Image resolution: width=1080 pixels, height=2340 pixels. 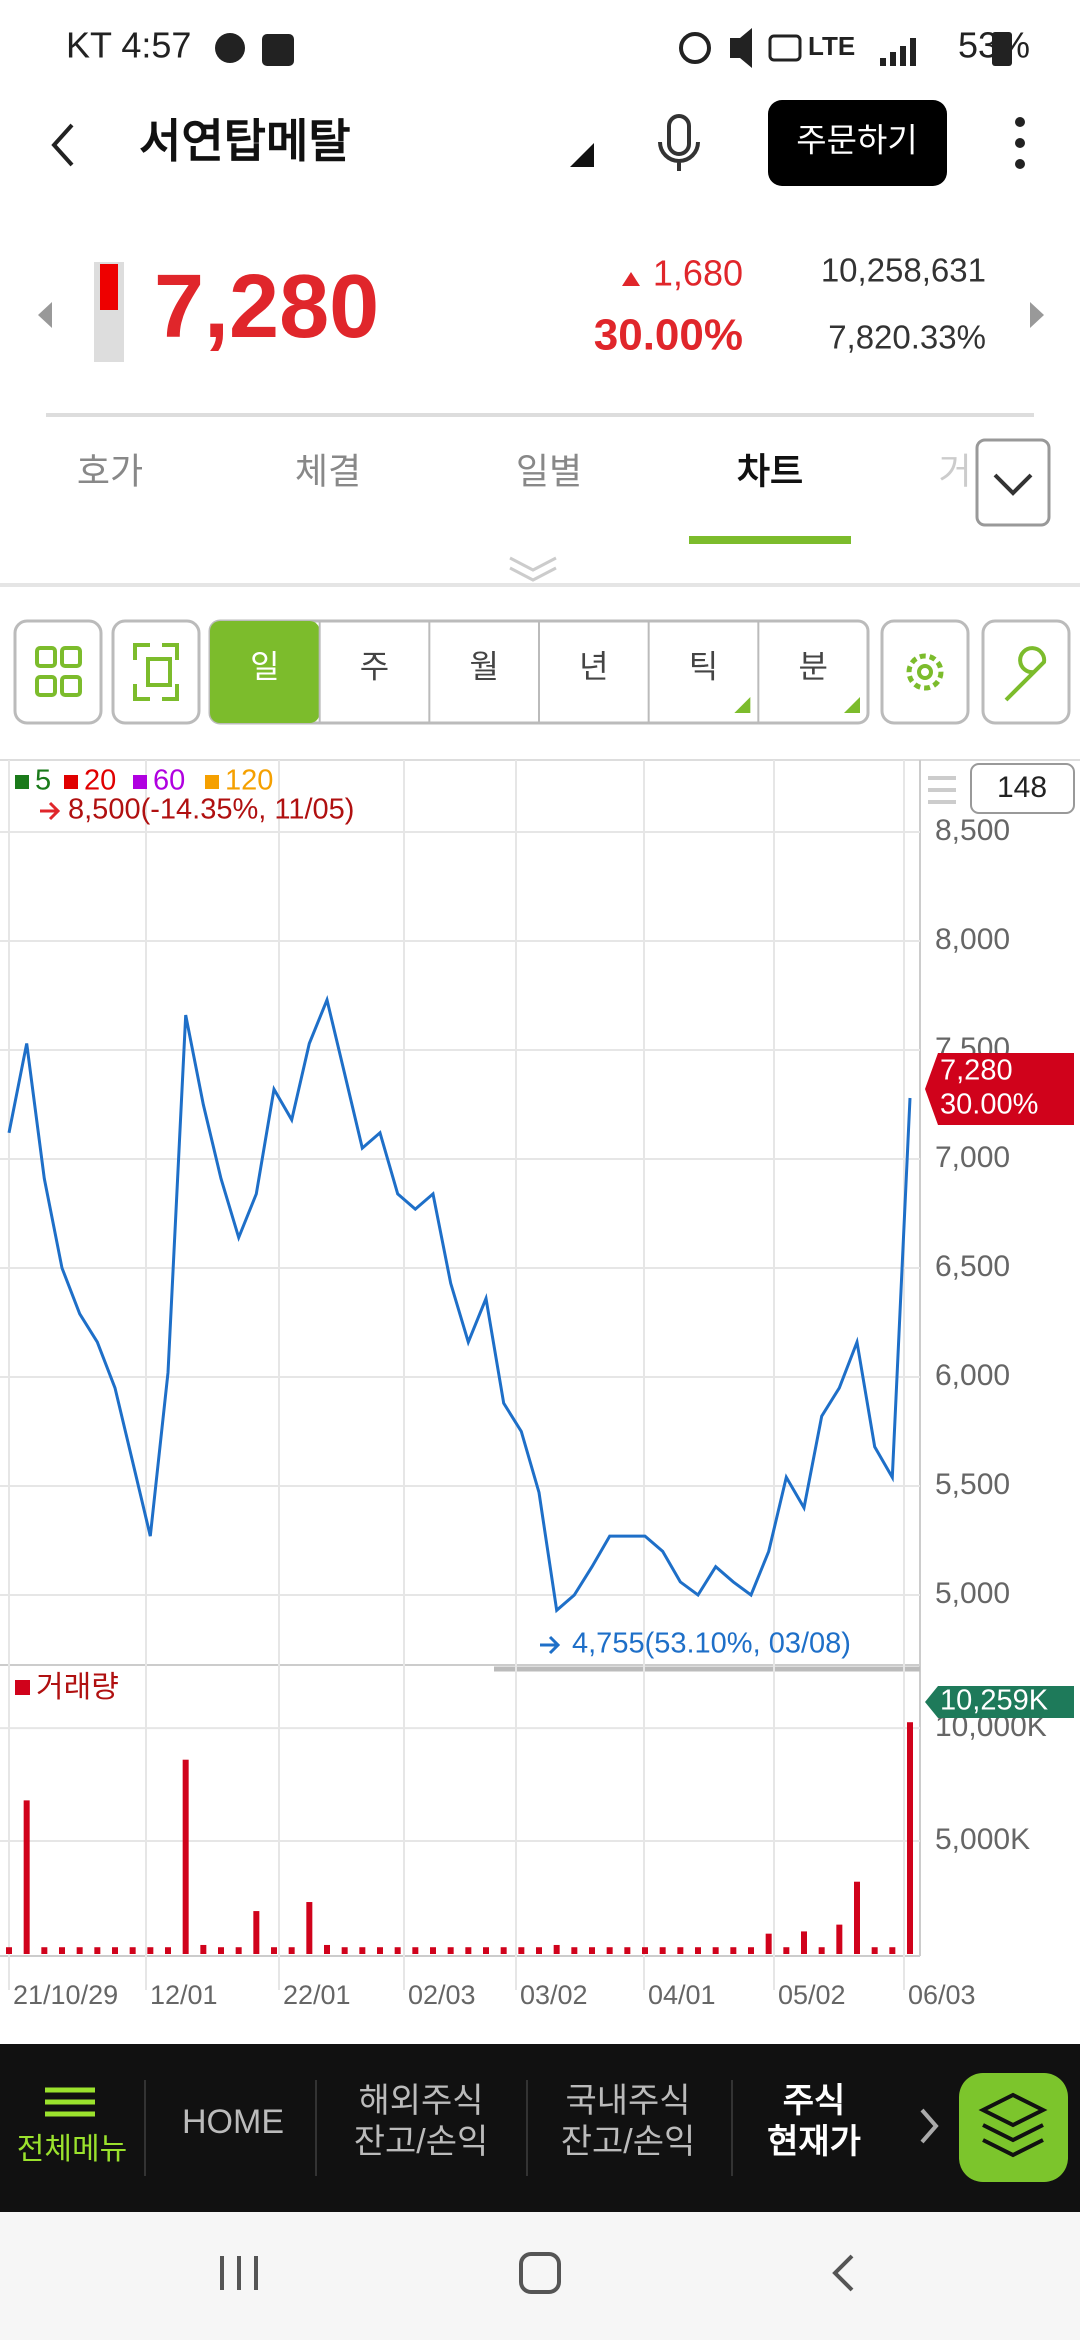 What do you see at coordinates (668, 335) in the screenshot?
I see `change-rate: 30.00%` at bounding box center [668, 335].